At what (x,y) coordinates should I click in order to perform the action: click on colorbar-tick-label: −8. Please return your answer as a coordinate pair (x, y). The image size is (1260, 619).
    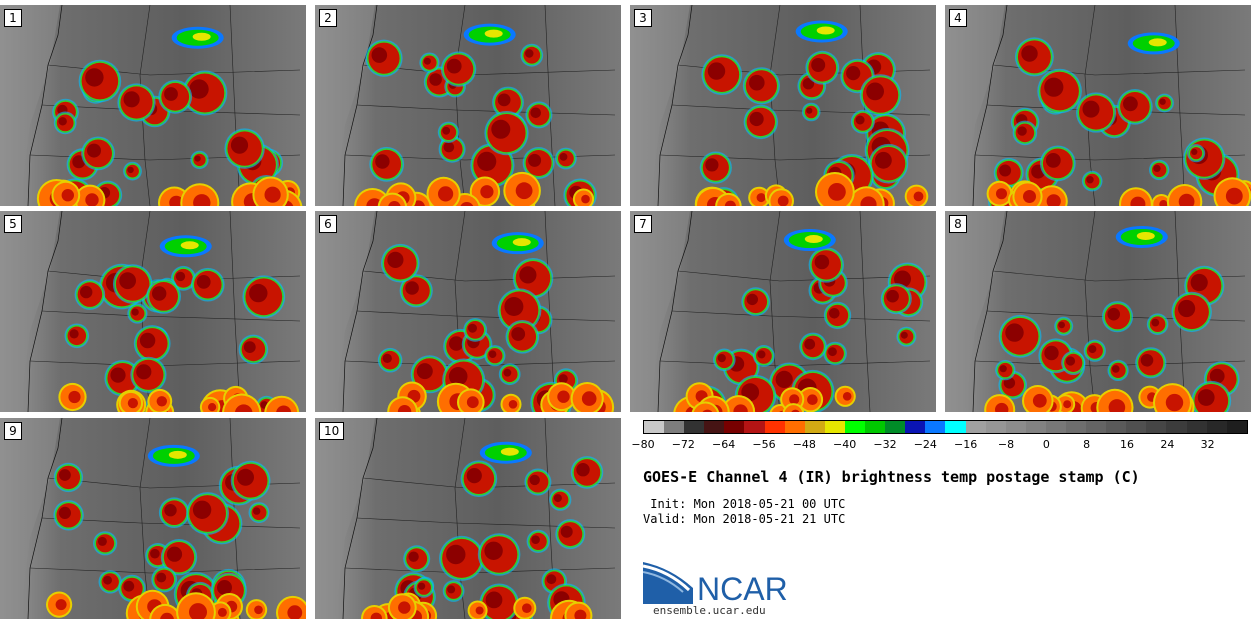
    Looking at the image, I should click on (1006, 444).